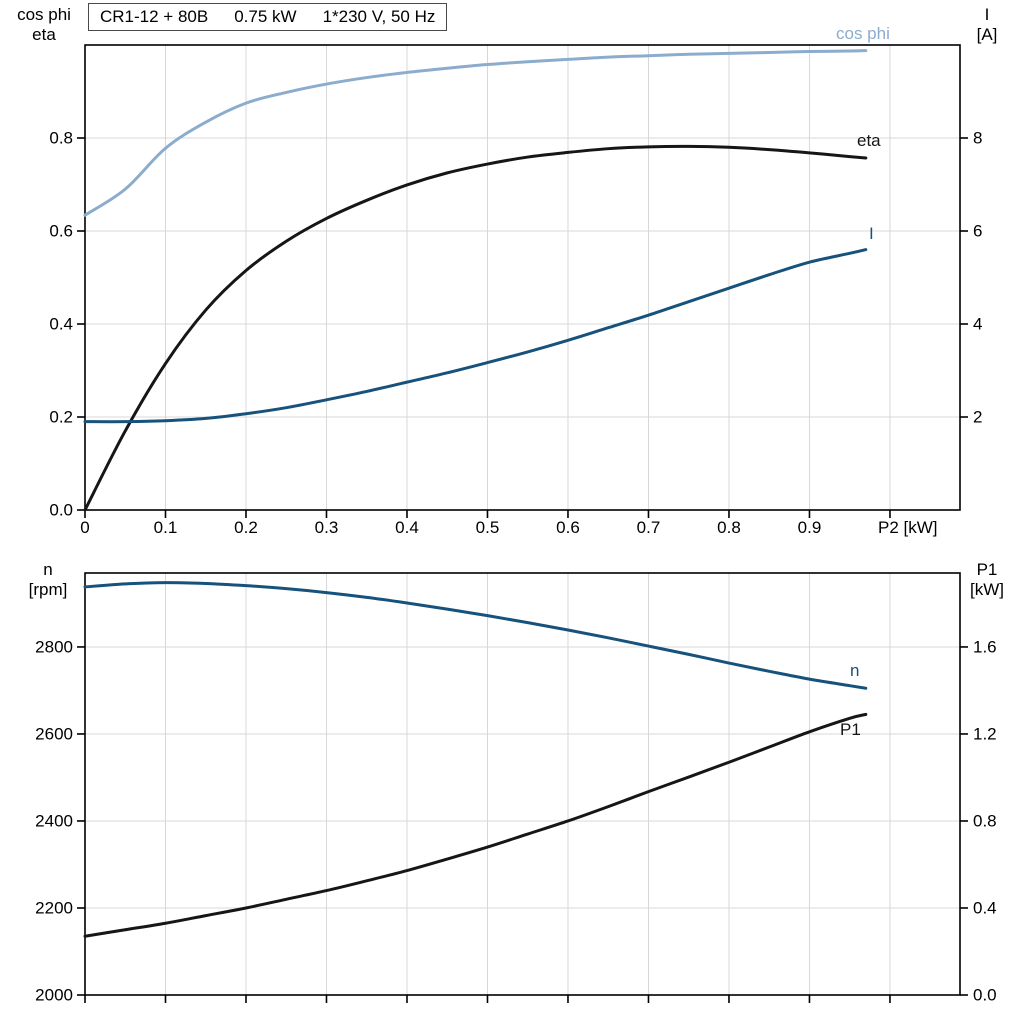 The width and height of the screenshot is (1024, 1024). I want to click on y-left-tick-label: 0.4, so click(61, 324).